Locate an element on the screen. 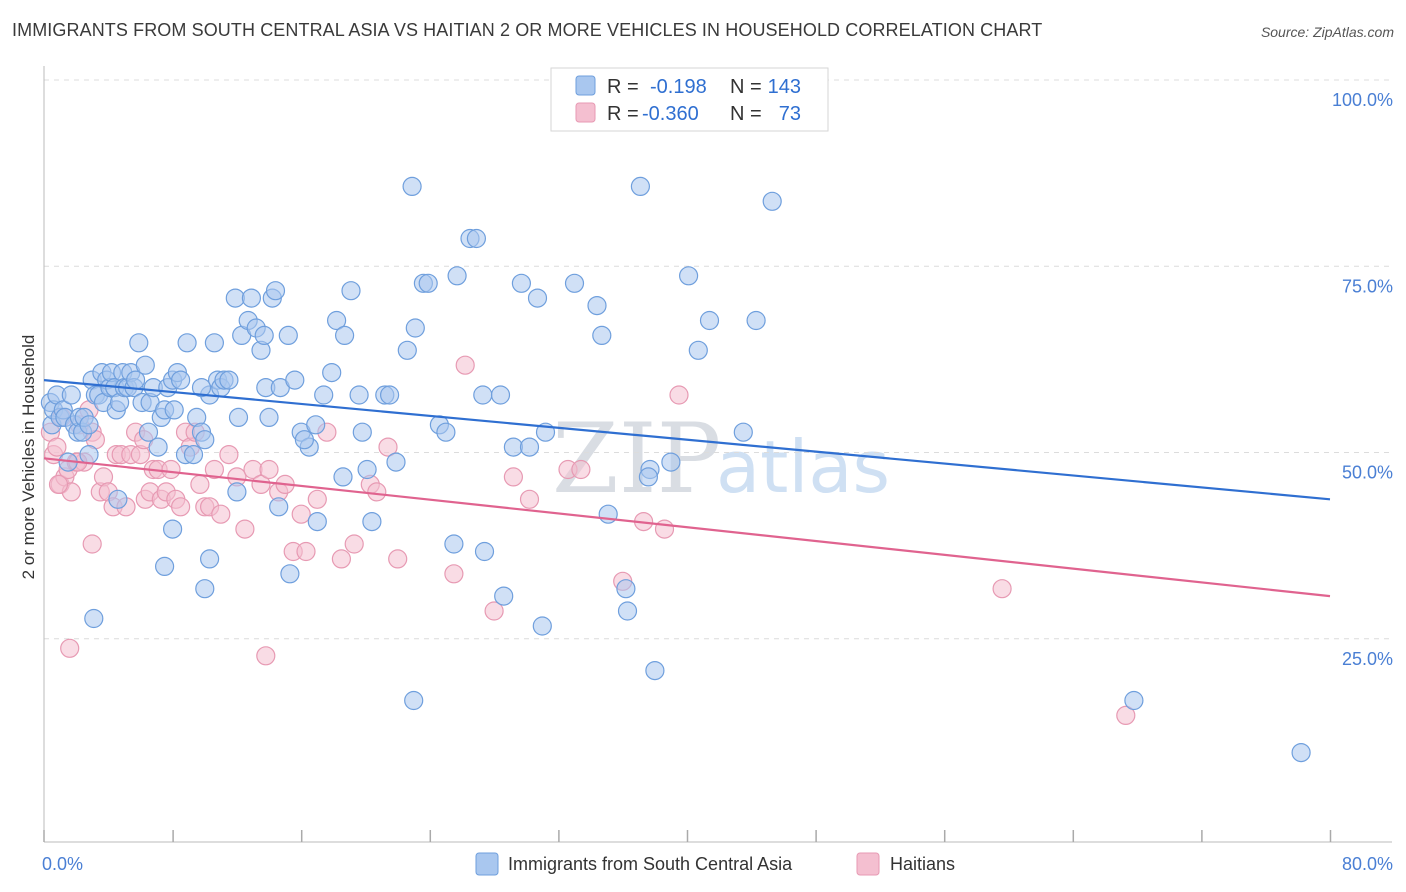 The width and height of the screenshot is (1406, 892). legend-n-label-blue: N = is located at coordinates (746, 87).